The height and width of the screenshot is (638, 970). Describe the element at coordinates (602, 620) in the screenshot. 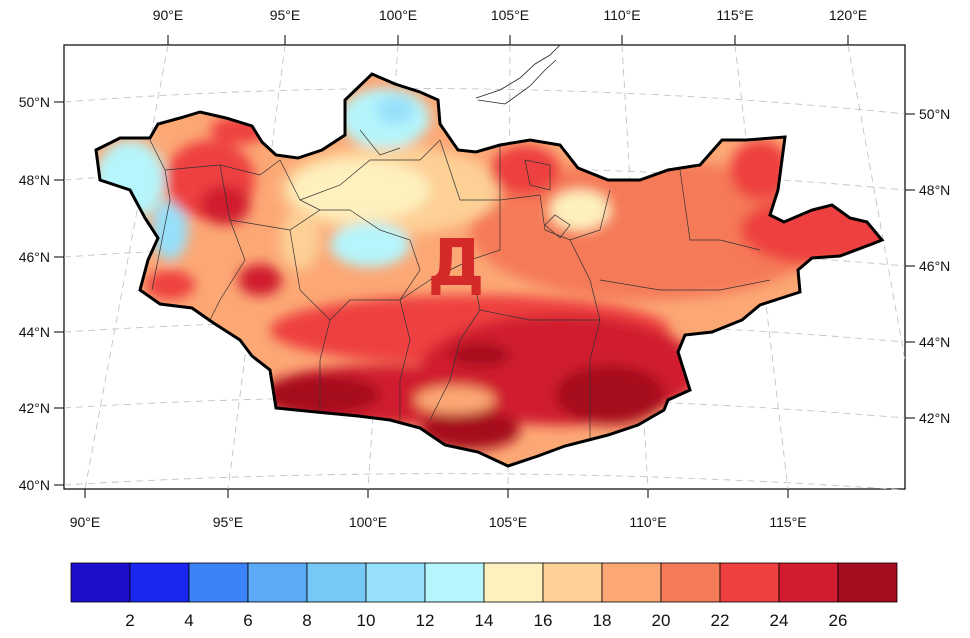

I see `colorbar-label: 18` at that location.